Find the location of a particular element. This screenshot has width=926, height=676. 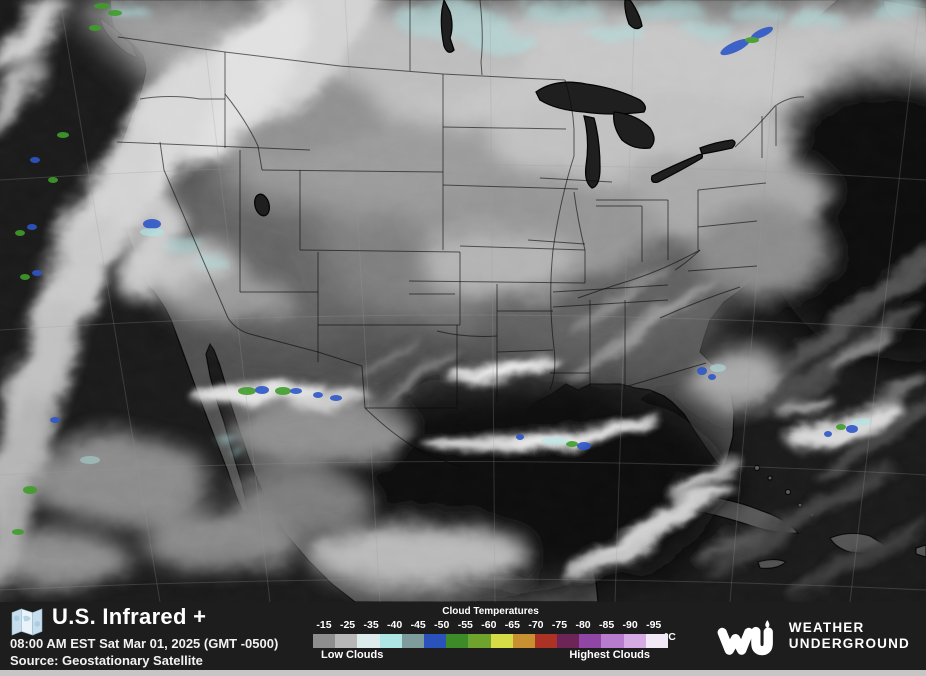

legend-tick: -95 is located at coordinates (654, 625).